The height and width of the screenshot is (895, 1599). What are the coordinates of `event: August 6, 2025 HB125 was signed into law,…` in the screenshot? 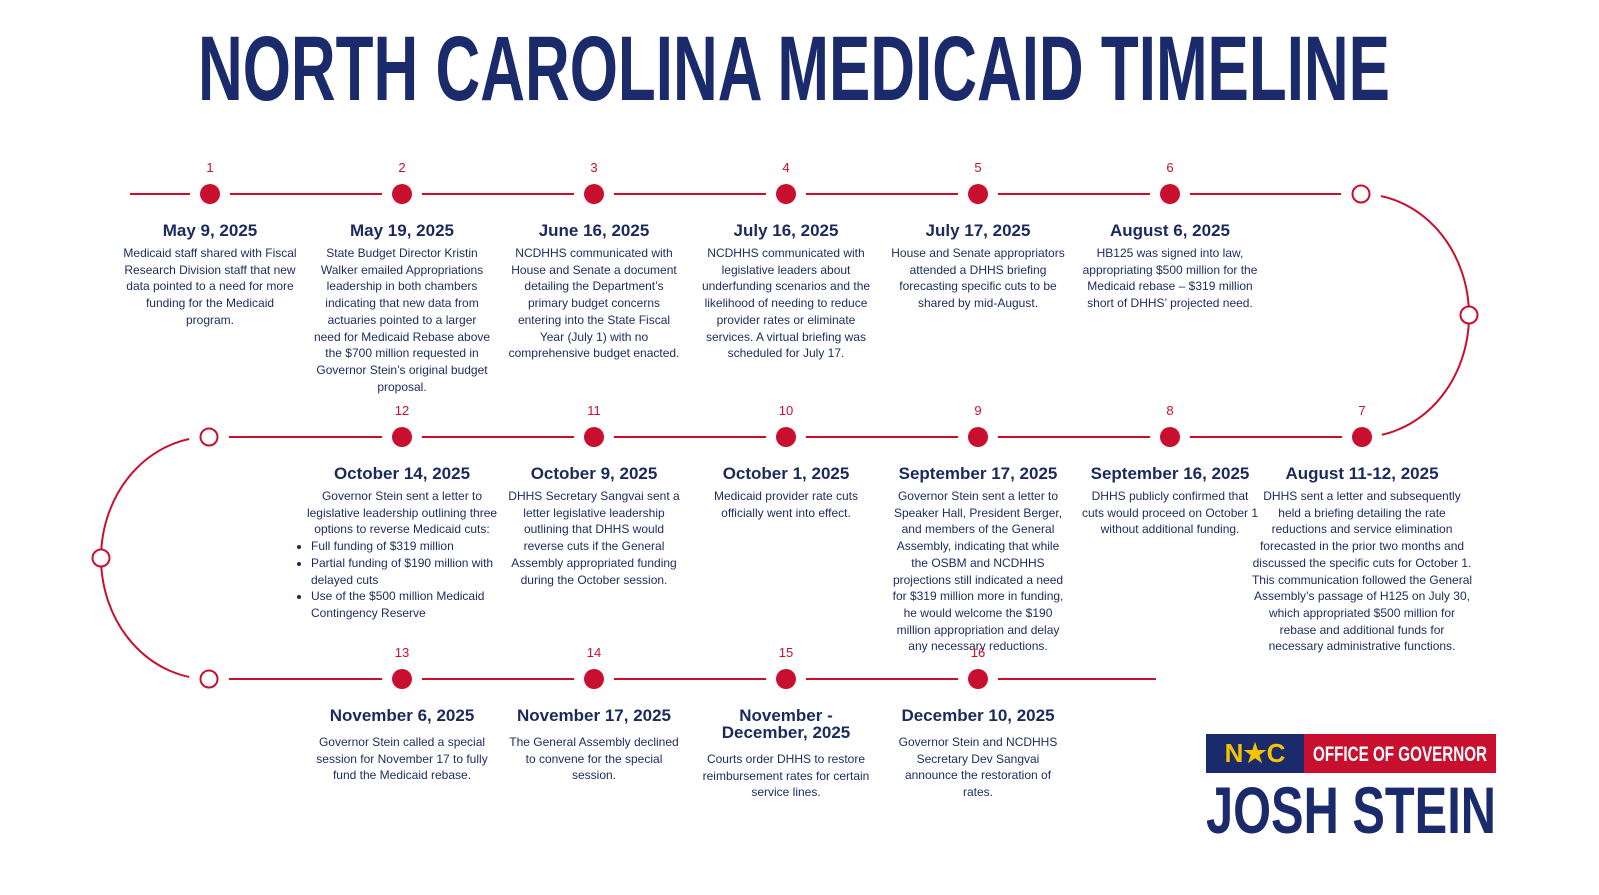 It's located at (1170, 267).